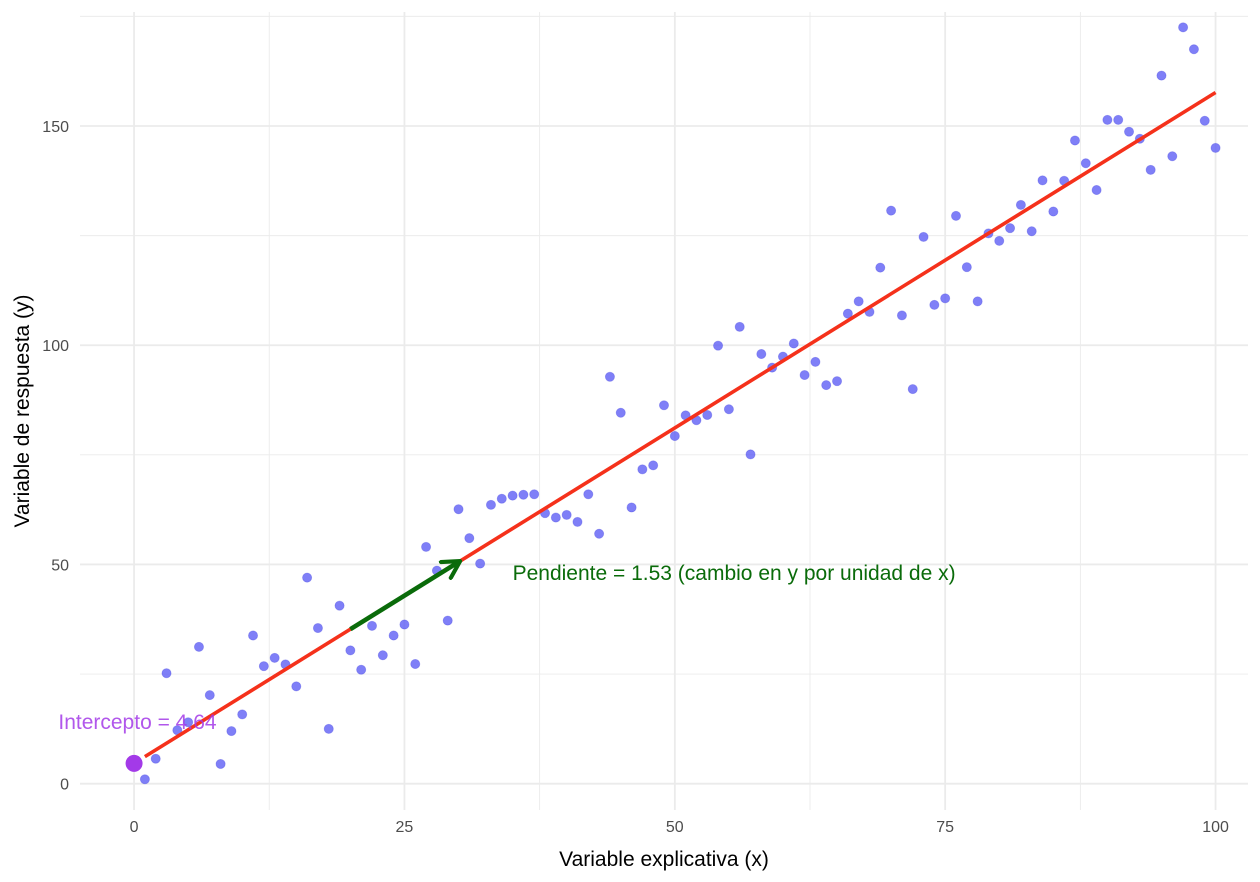 Image resolution: width=1260 pixels, height=882 pixels. I want to click on y-tick-label: 100, so click(55, 346).